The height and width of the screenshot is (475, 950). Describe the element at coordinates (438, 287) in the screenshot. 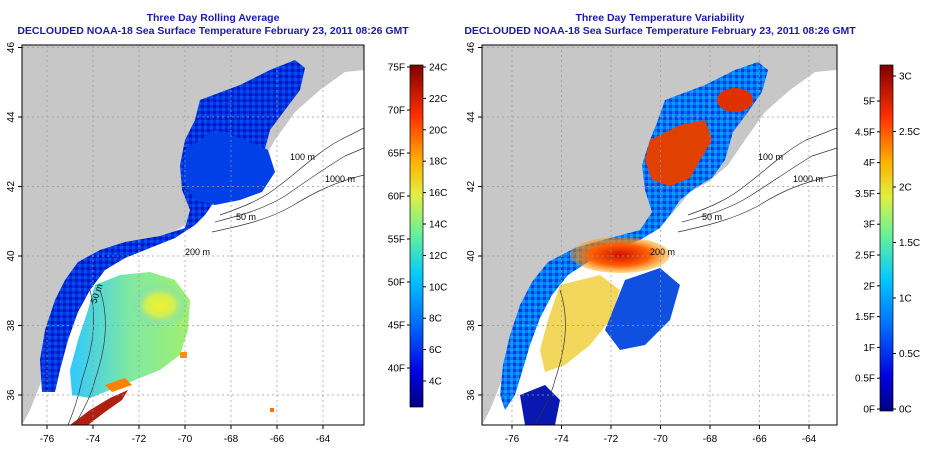

I see `colorbar-label-c: 10C` at that location.